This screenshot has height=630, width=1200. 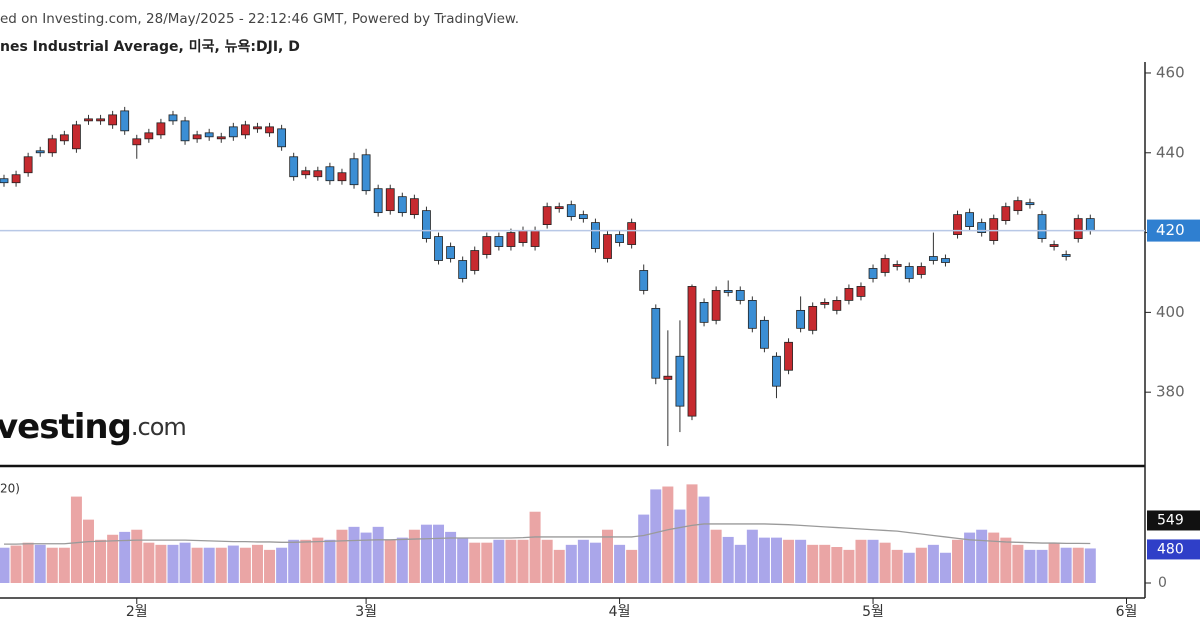 I want to click on ma-tag, so click(x=1173, y=520).